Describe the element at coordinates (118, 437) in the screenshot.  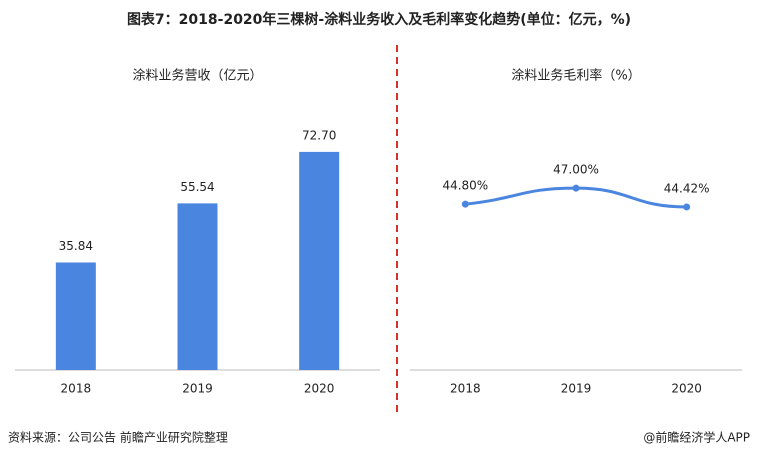
I see `source: 资料来源：公司公告 前瞻产业研究院整理` at that location.